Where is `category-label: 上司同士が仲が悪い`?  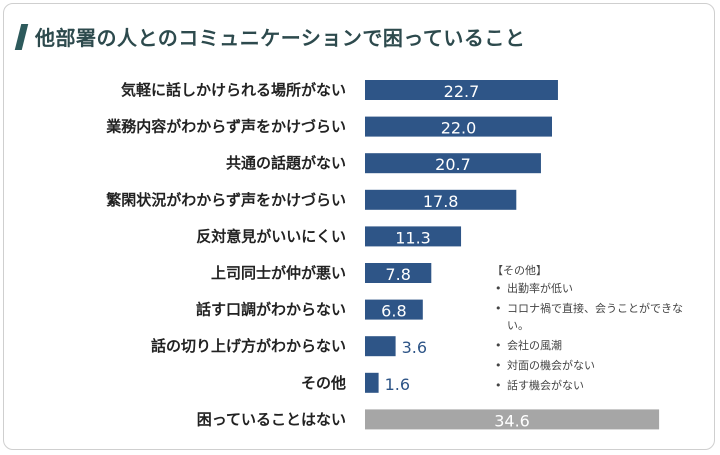
category-label: 上司同士が仲が悪い is located at coordinates (278, 273).